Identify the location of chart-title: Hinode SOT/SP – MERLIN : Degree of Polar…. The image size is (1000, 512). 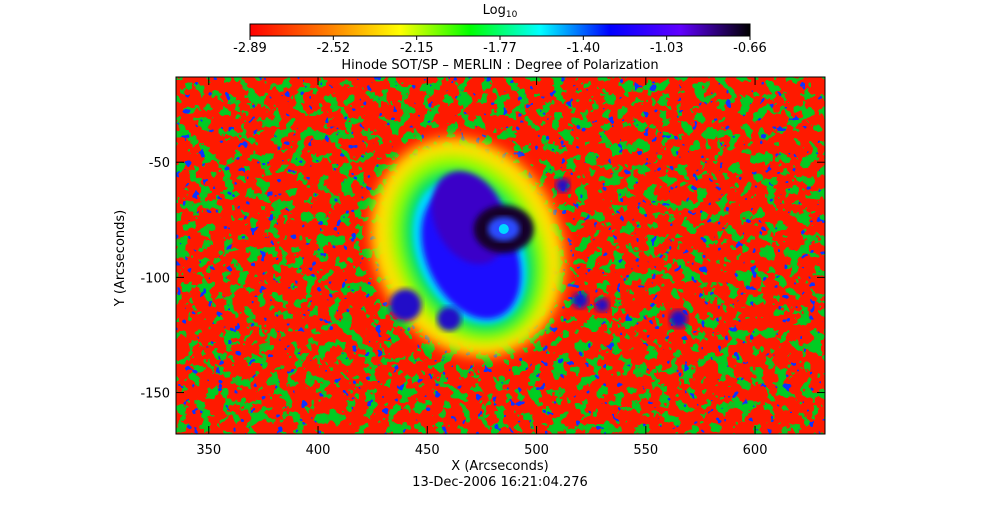
(499, 65).